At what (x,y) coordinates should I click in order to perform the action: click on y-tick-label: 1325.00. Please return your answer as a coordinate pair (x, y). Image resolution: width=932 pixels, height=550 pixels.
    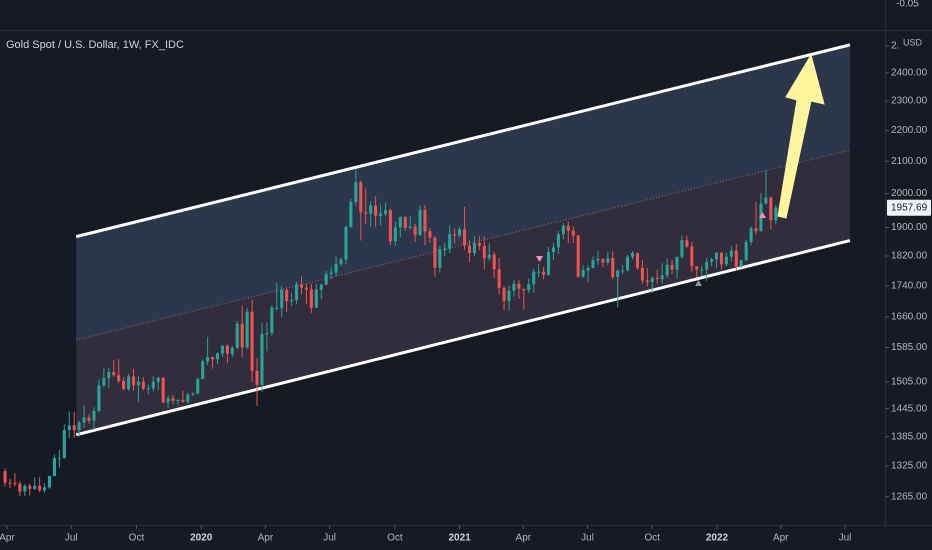
    Looking at the image, I should click on (909, 466).